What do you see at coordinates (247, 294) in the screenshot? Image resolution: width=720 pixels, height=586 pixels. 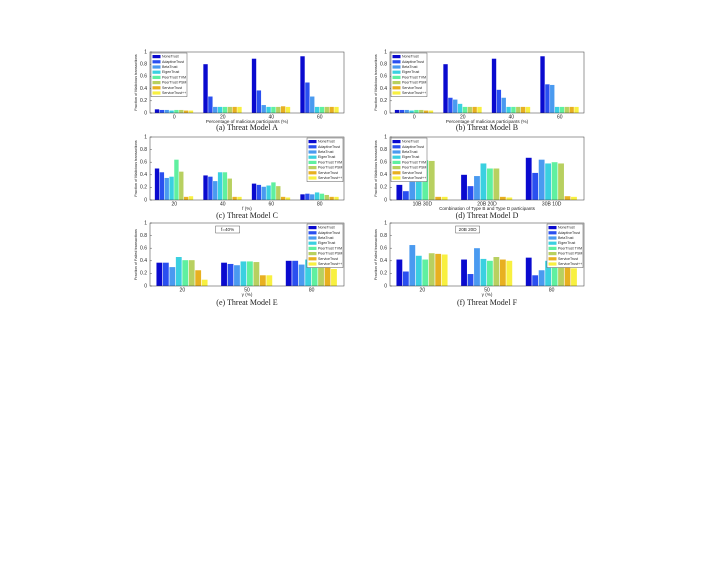 I see `x-axis-label: γ (%)` at bounding box center [247, 294].